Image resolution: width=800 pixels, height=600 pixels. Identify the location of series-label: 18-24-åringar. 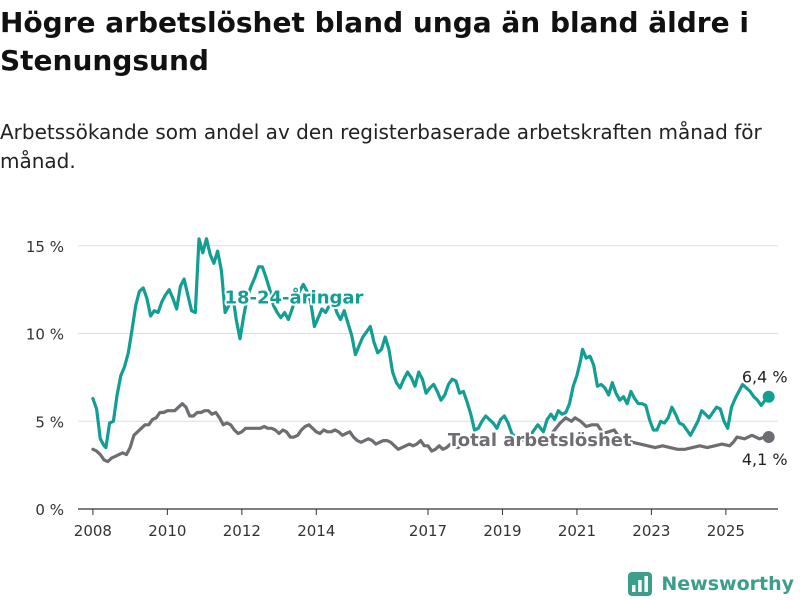
(293, 298).